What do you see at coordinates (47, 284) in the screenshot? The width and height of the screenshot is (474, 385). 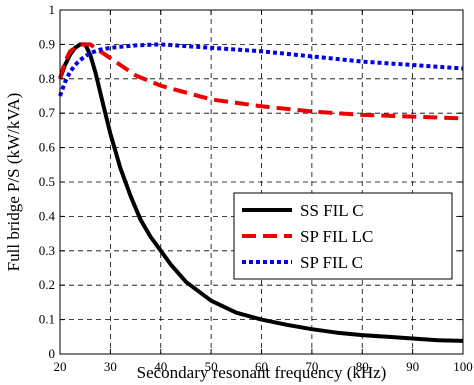 I see `y-tick-label: 0.2` at bounding box center [47, 284].